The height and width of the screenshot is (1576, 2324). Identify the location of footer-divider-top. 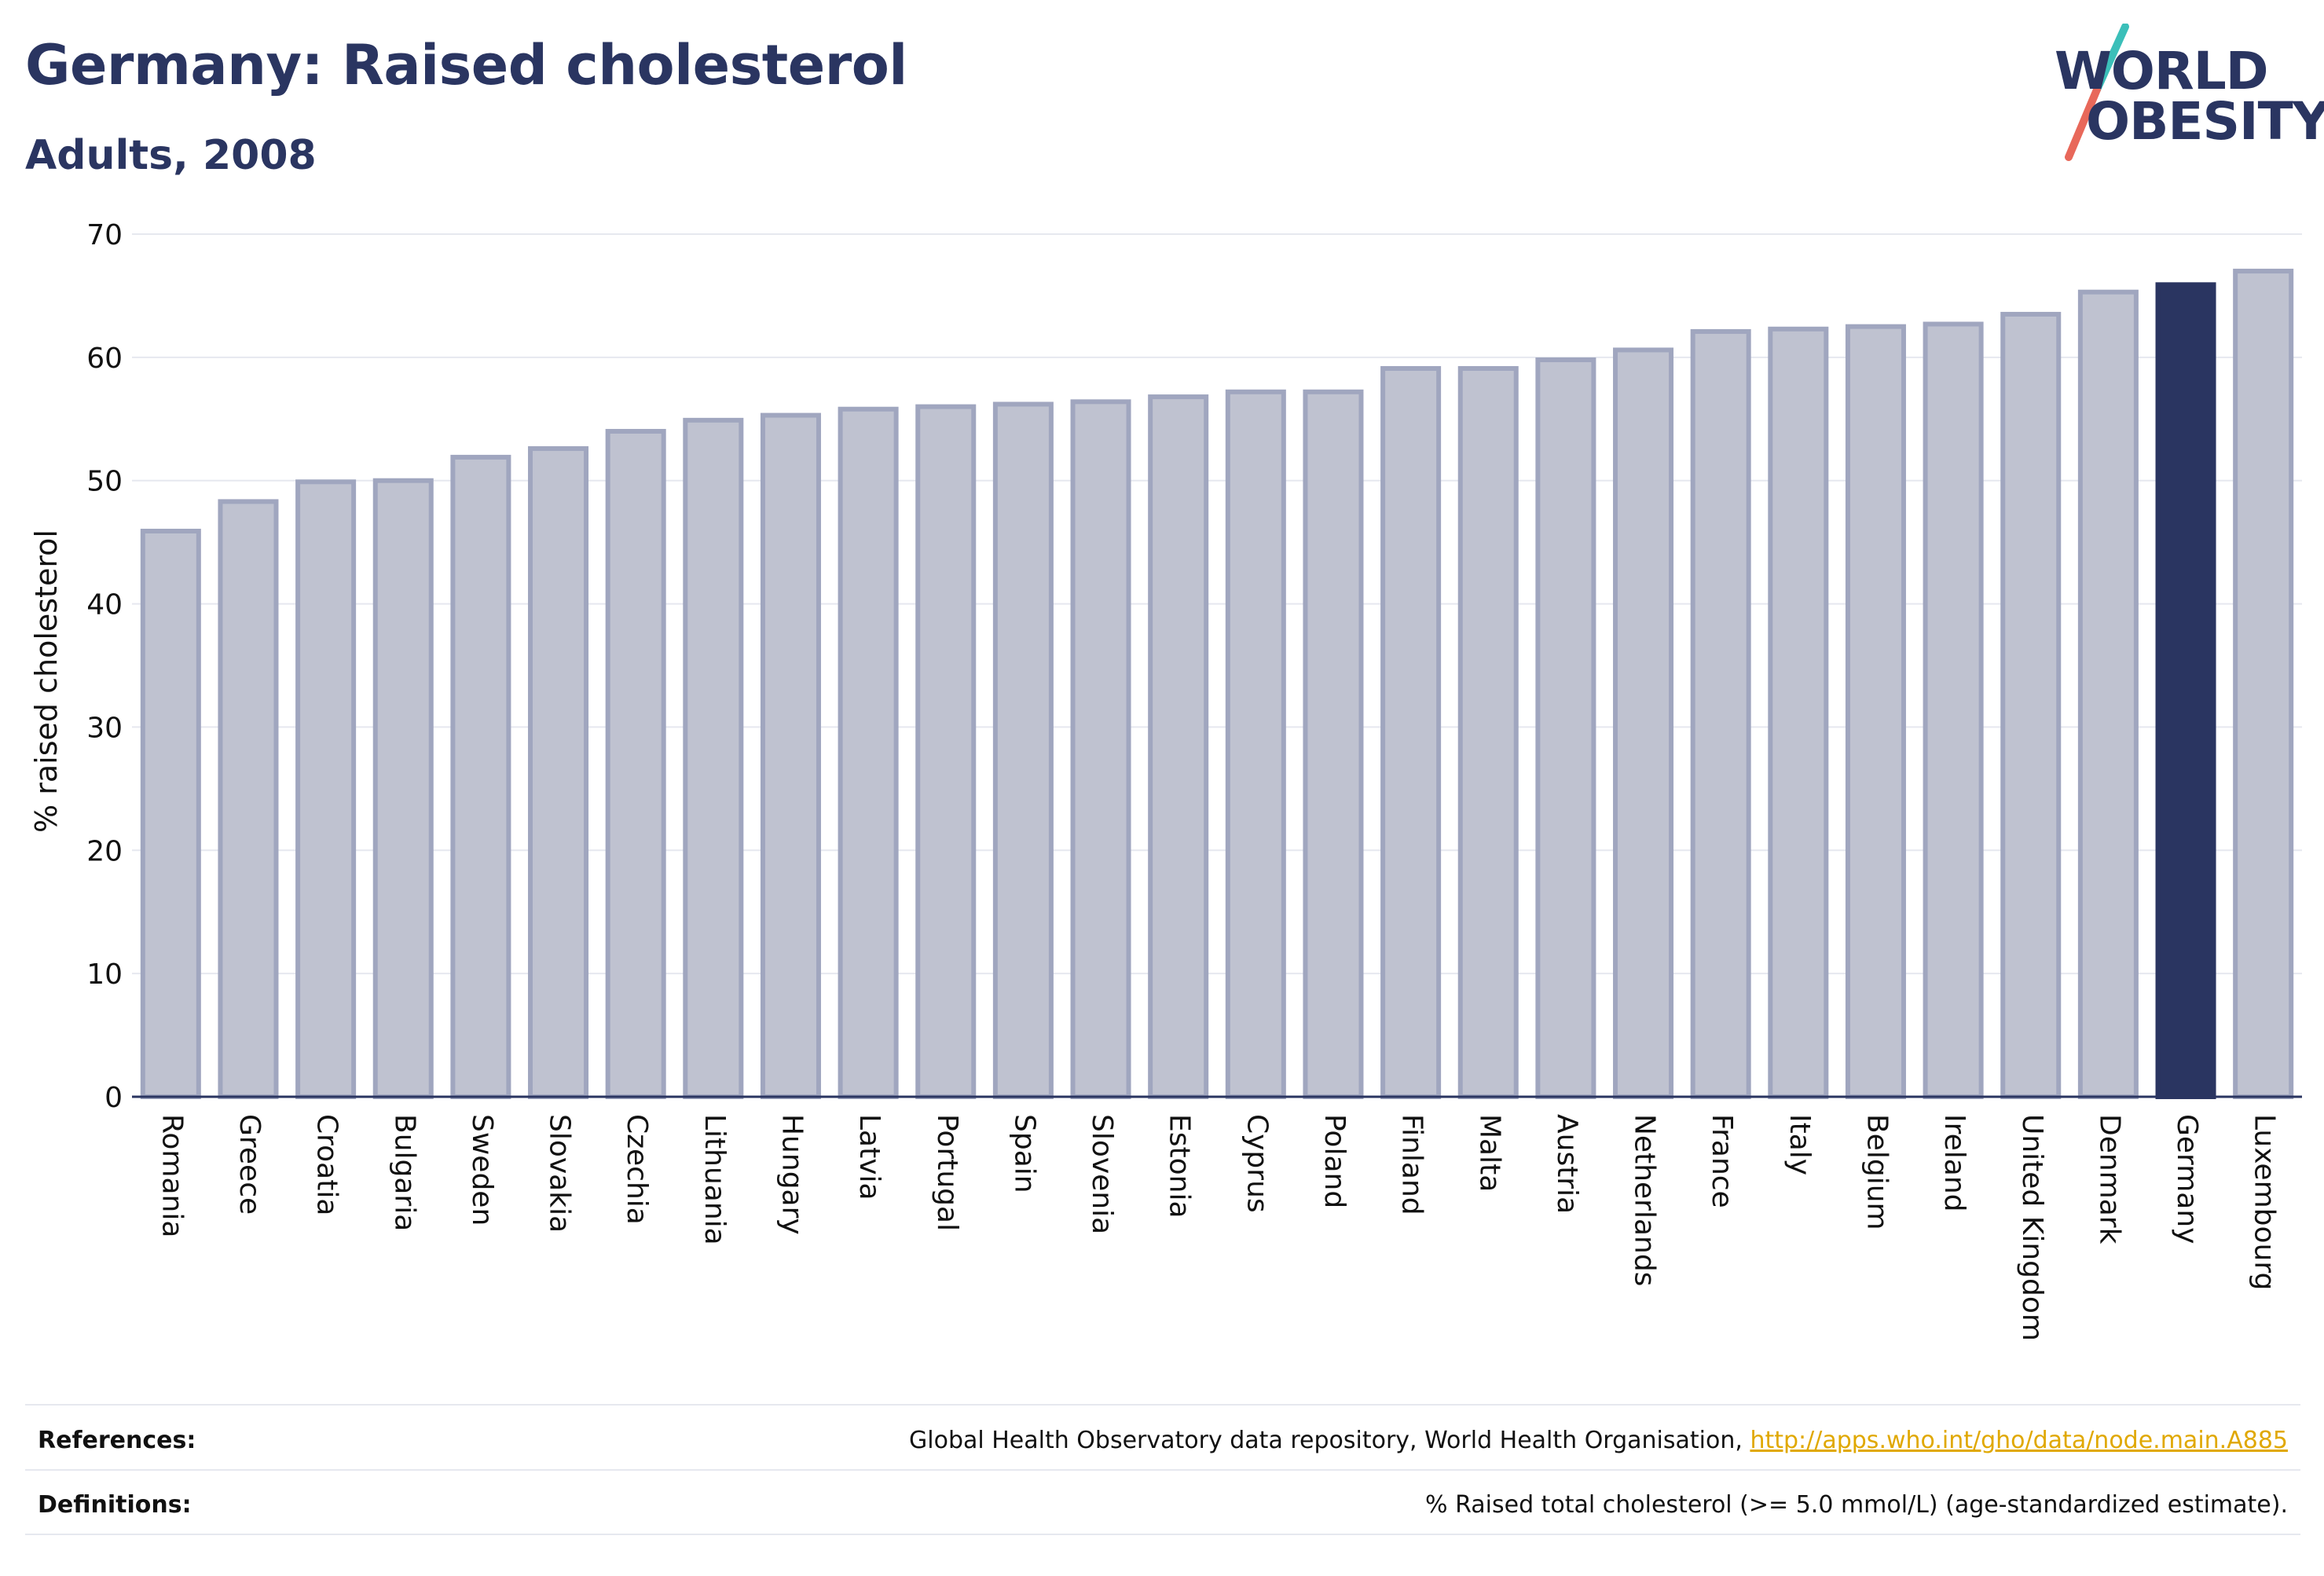
(1162, 1405).